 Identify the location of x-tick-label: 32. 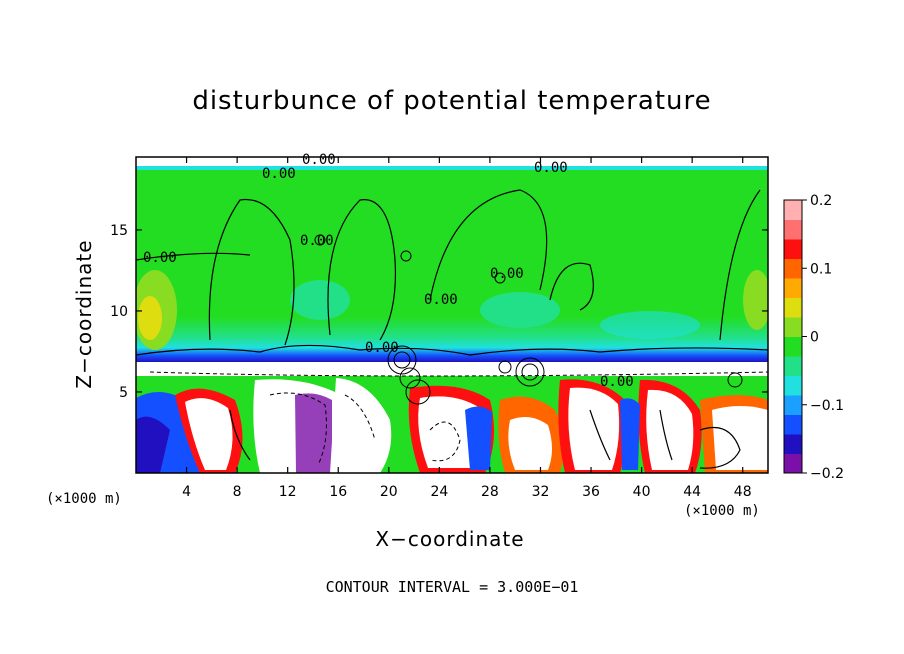
(541, 492).